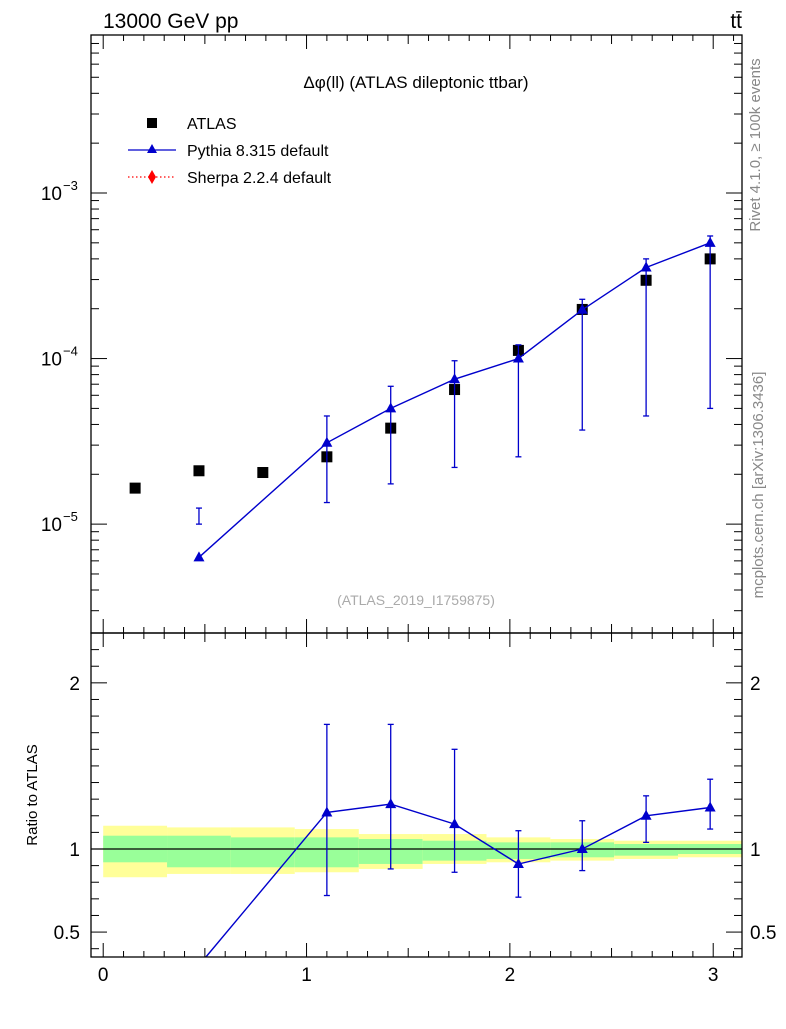 The image size is (786, 1029). Describe the element at coordinates (70, 516) in the screenshot. I see `main-y-tick-exponent: −5` at that location.